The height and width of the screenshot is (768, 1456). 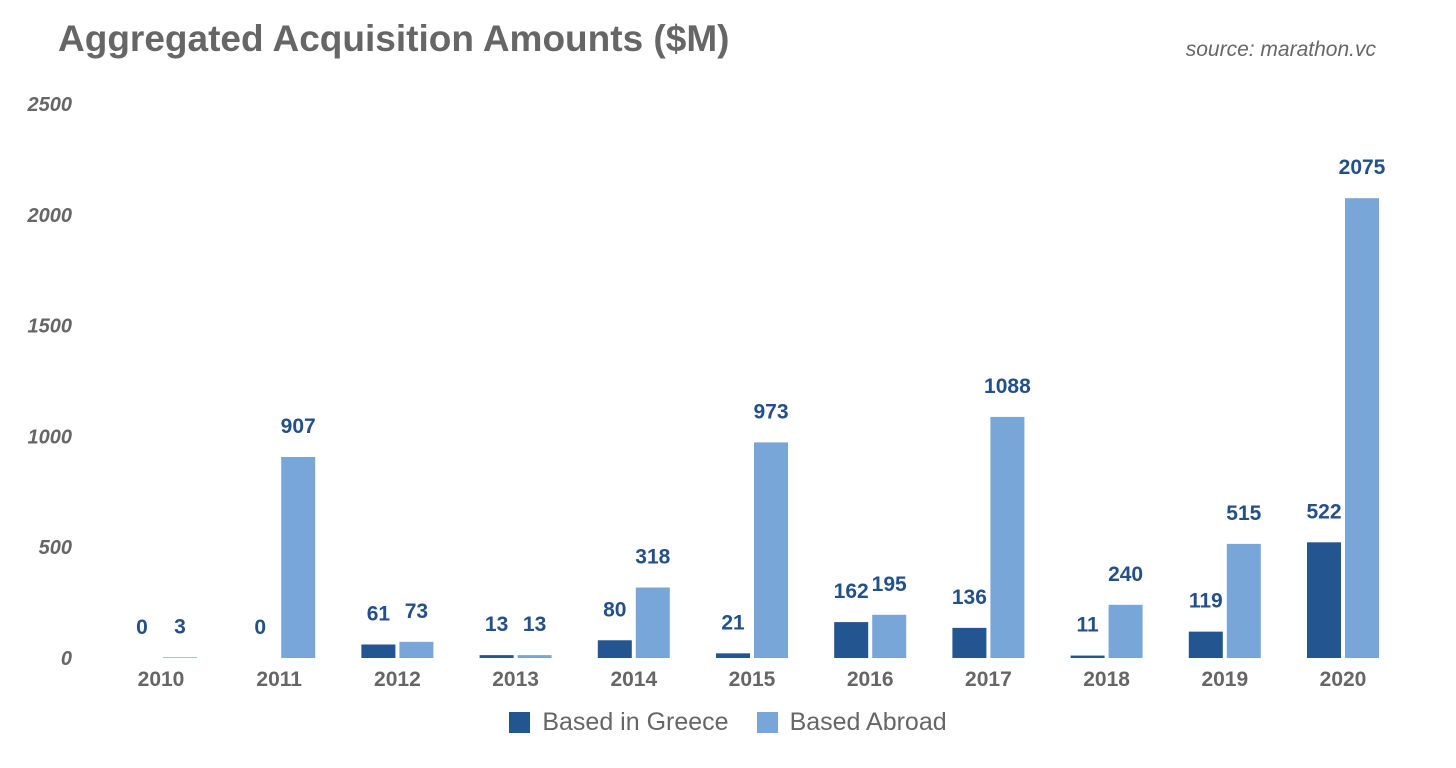 What do you see at coordinates (50, 216) in the screenshot?
I see `y-tick-label: 2000` at bounding box center [50, 216].